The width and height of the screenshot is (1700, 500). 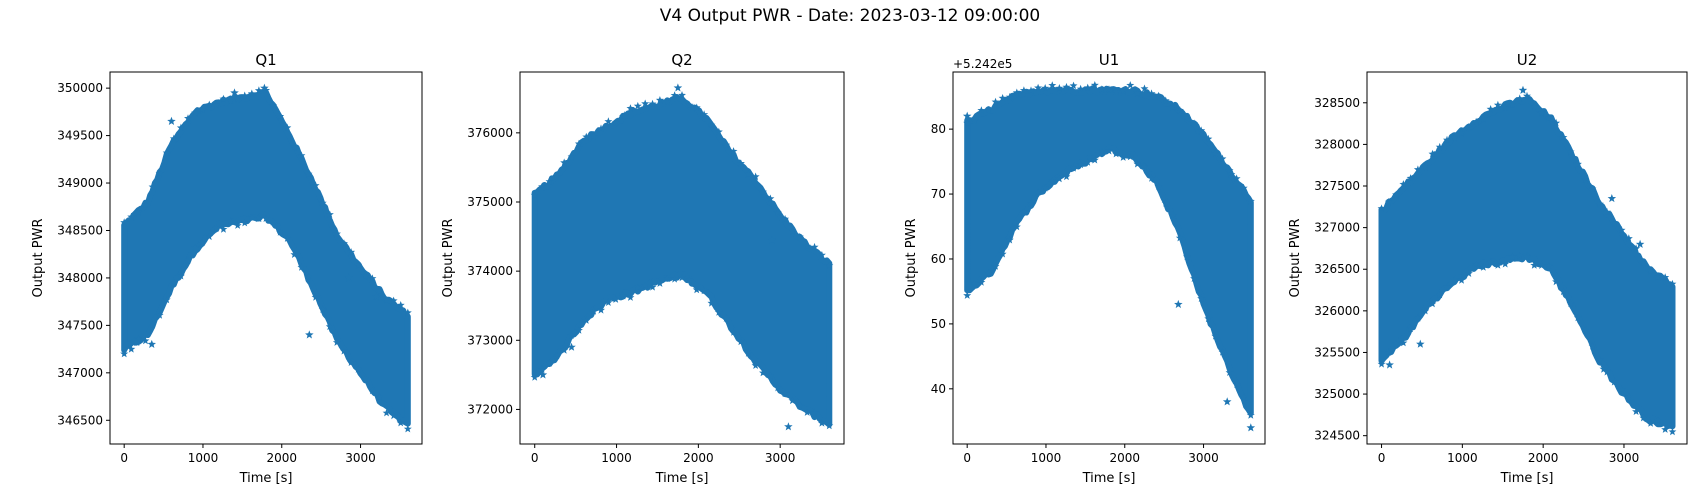 I want to click on x-tick-label: 3000, so click(x=1203, y=458).